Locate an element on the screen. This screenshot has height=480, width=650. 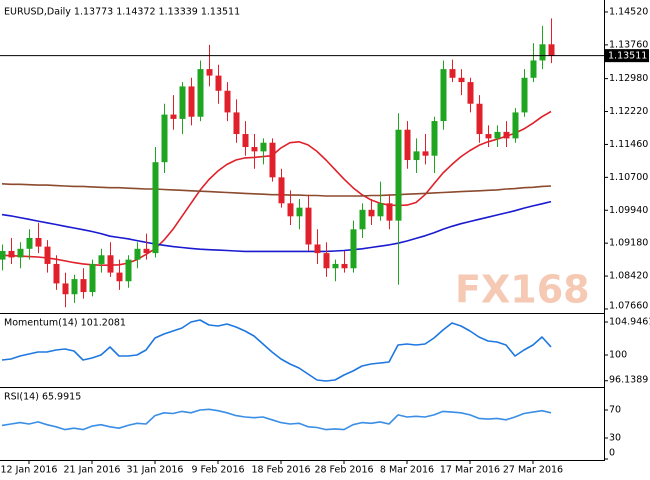
y-tick-label: 0 is located at coordinates (612, 453).